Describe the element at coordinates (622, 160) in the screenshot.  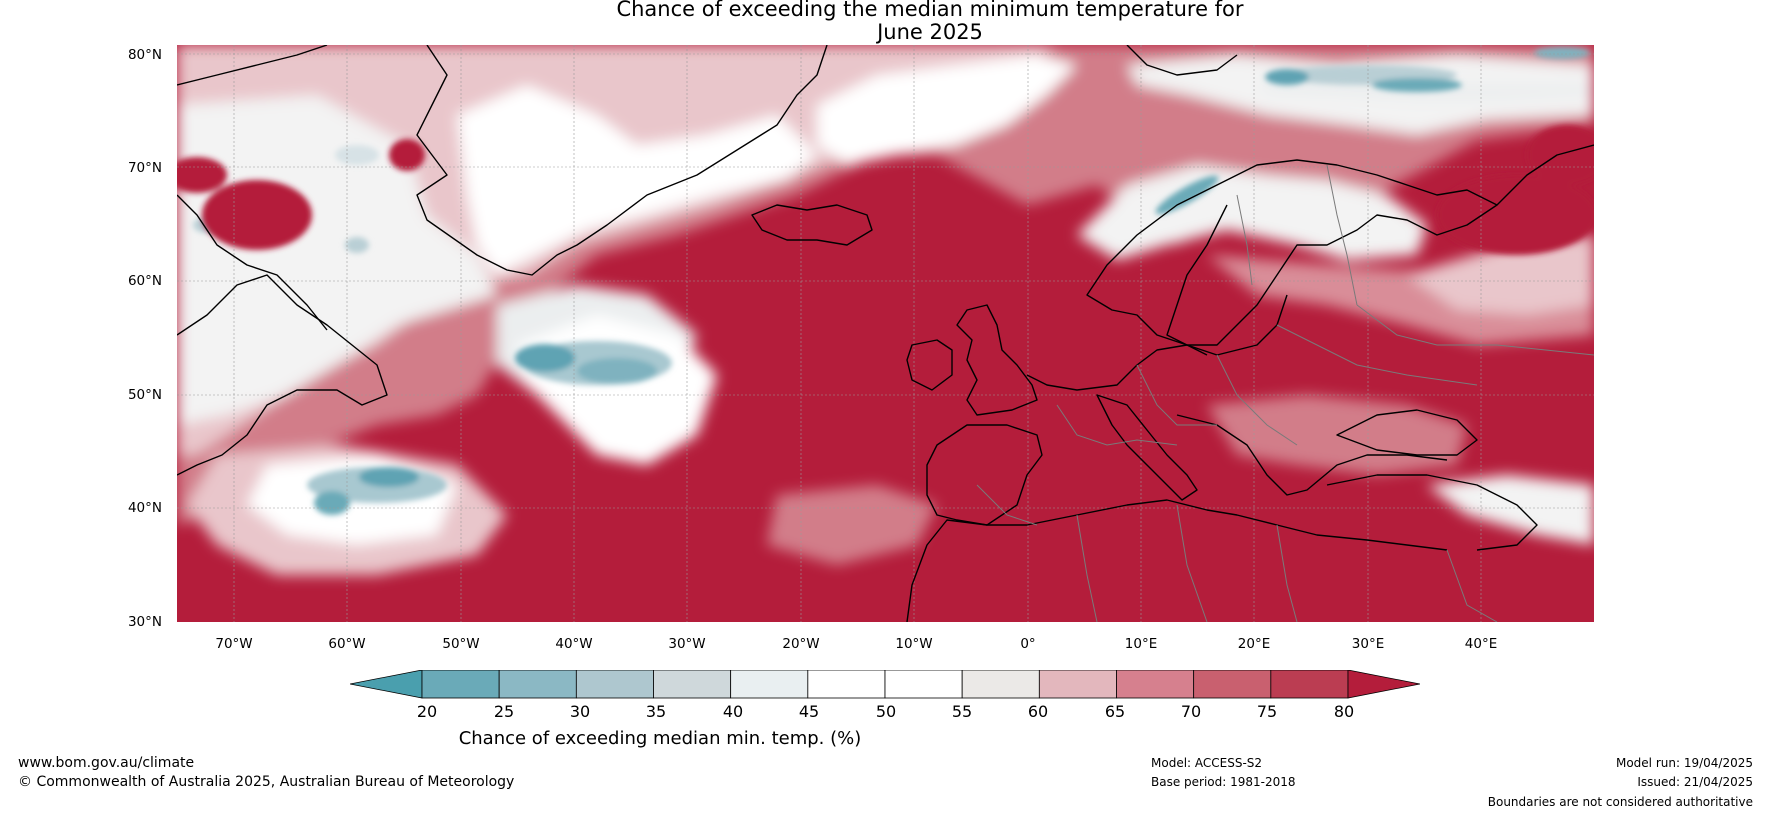
I see `greenland-coast` at that location.